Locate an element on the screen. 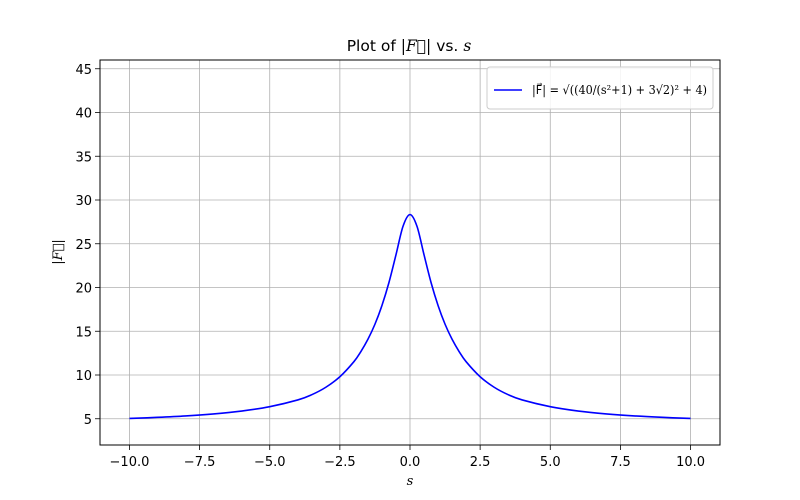 This screenshot has width=800, height=500. x-tick-label: 0.0 is located at coordinates (410, 462).